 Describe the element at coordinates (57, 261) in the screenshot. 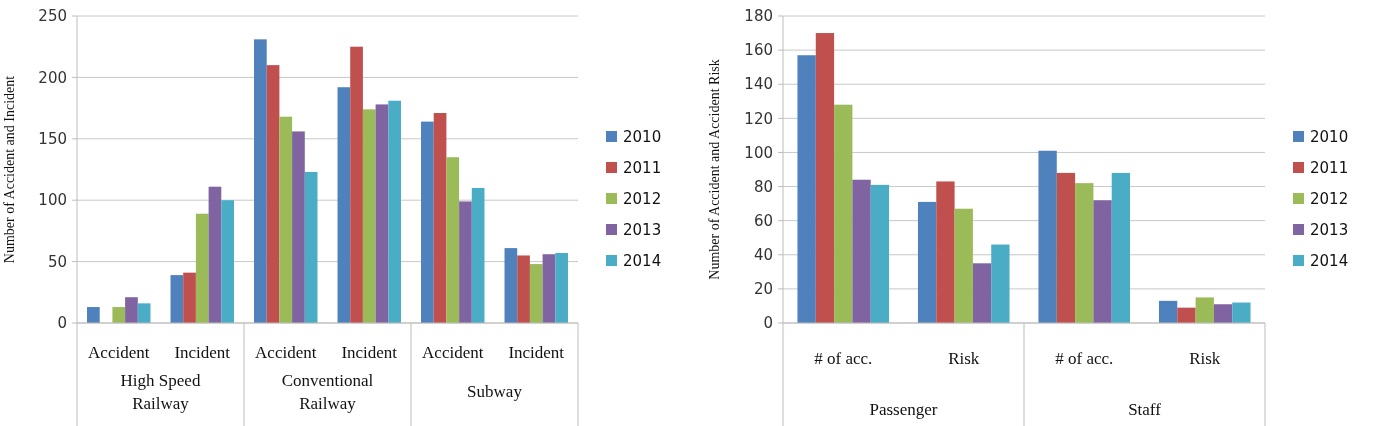

I see `y-tick-label: 50` at that location.